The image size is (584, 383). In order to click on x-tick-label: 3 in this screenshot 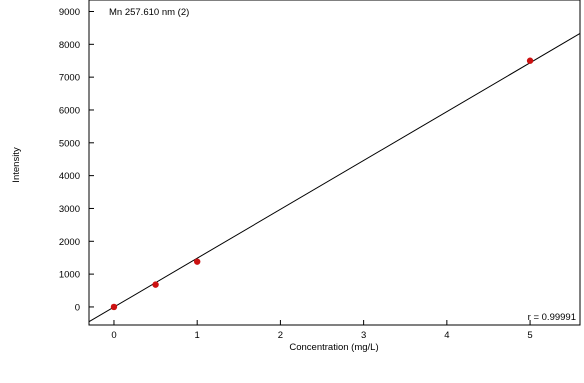, I will do `click(363, 335)`.